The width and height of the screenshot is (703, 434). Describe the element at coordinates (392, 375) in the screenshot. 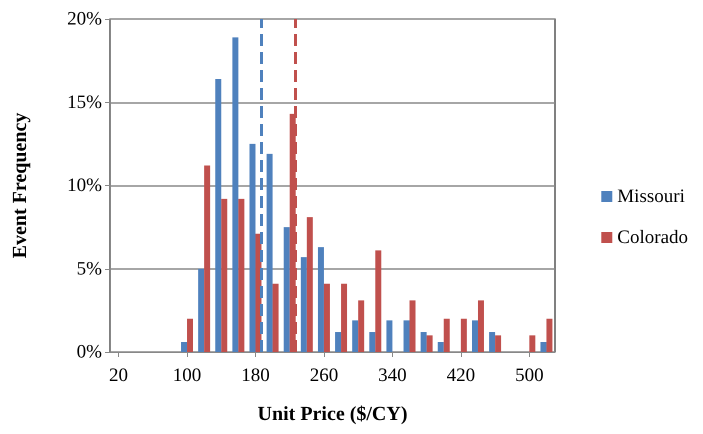

I see `x-tick-label: 340` at that location.